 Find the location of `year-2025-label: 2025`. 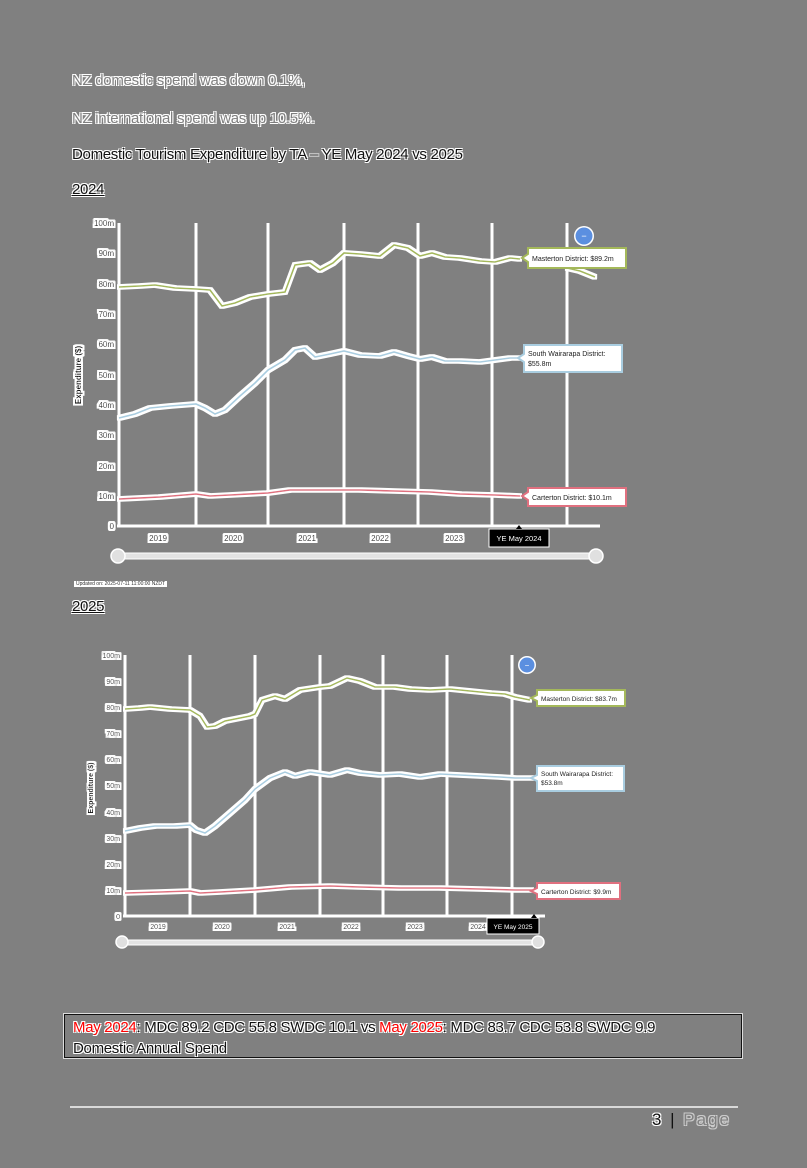

year-2025-label: 2025 is located at coordinates (88, 606).